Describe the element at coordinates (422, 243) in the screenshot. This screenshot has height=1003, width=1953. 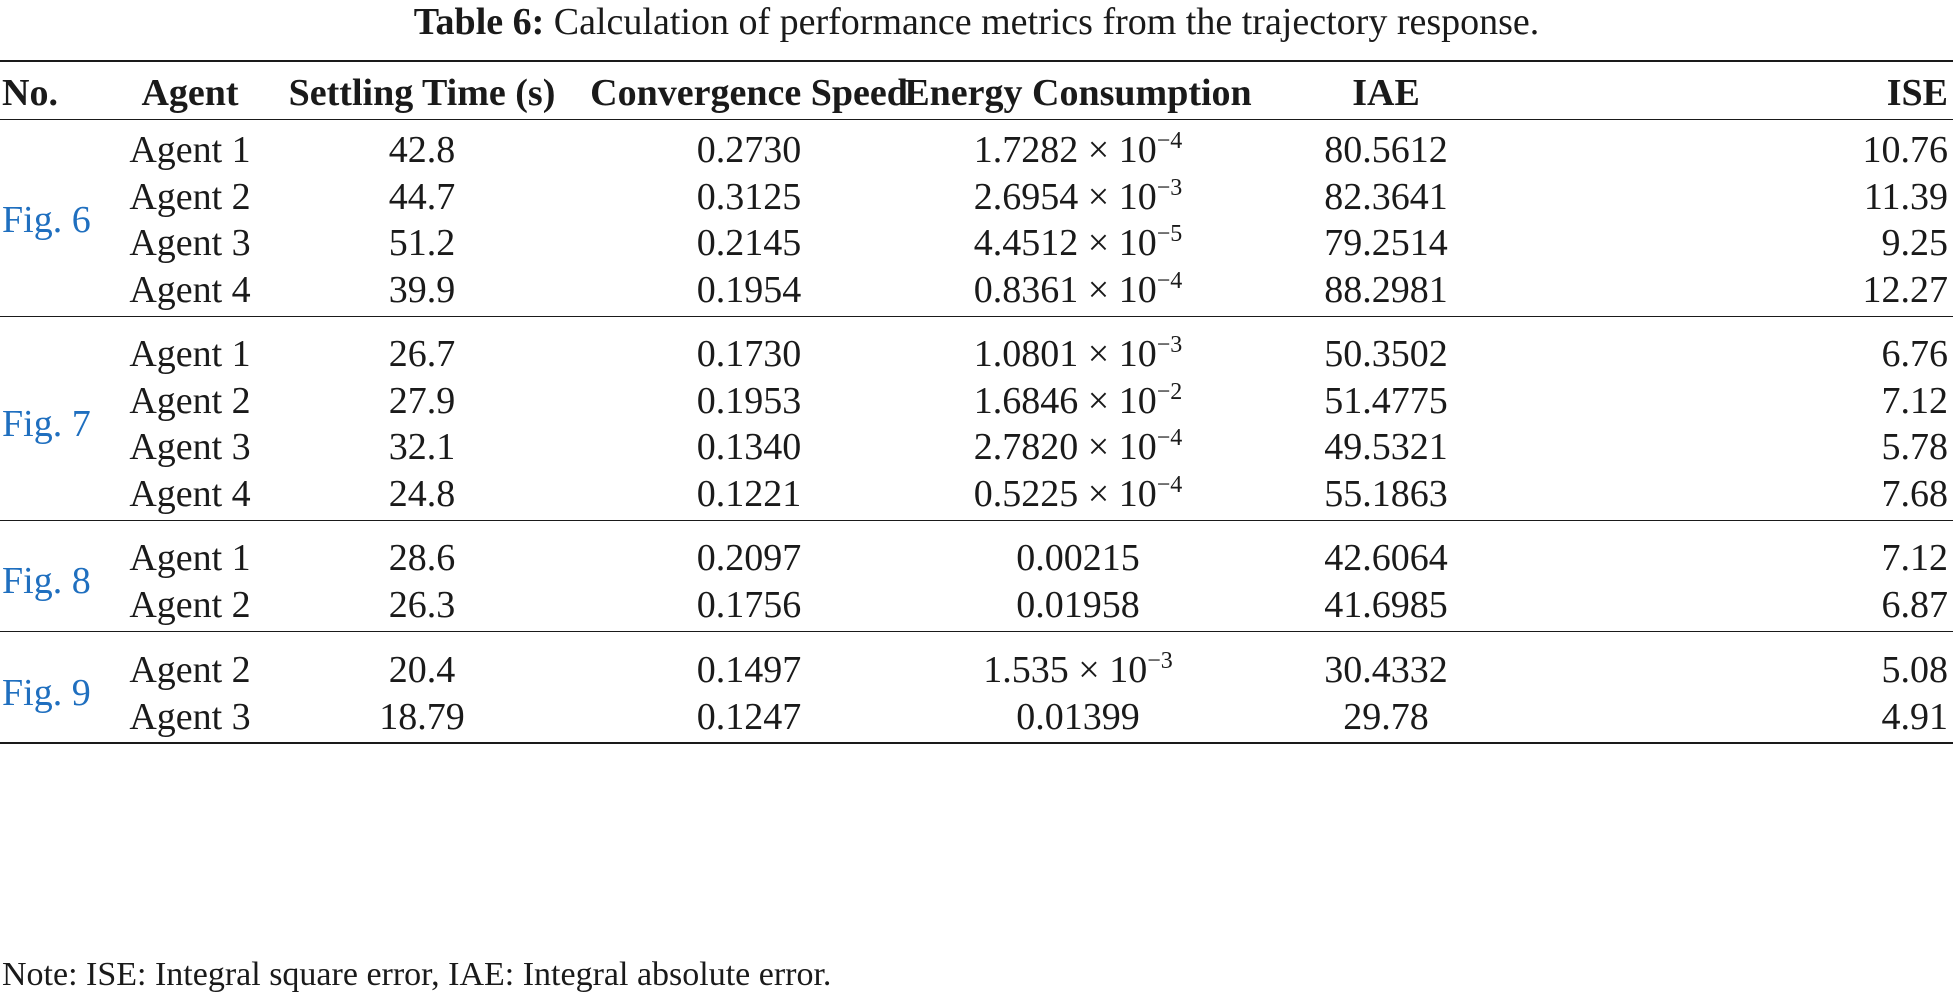
I see `settling-time-cell: 51.2` at that location.